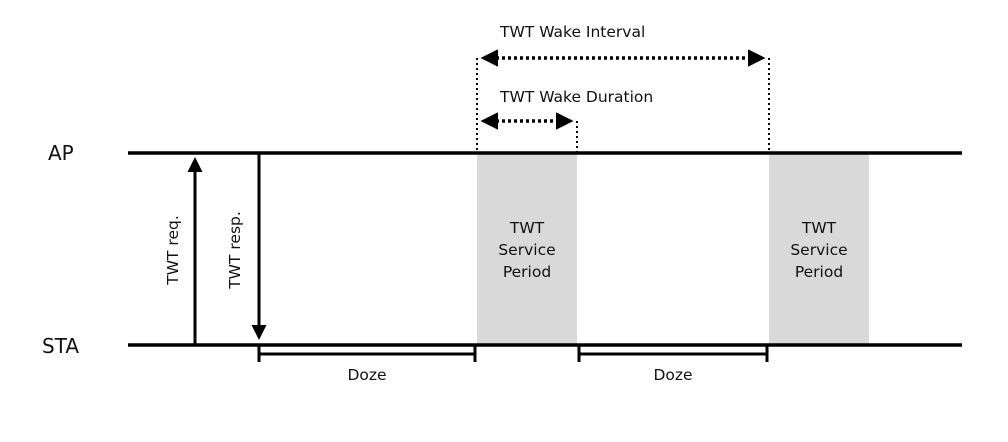 The width and height of the screenshot is (1008, 442). I want to click on service-period-label-2: TWT Service Period, so click(818, 250).